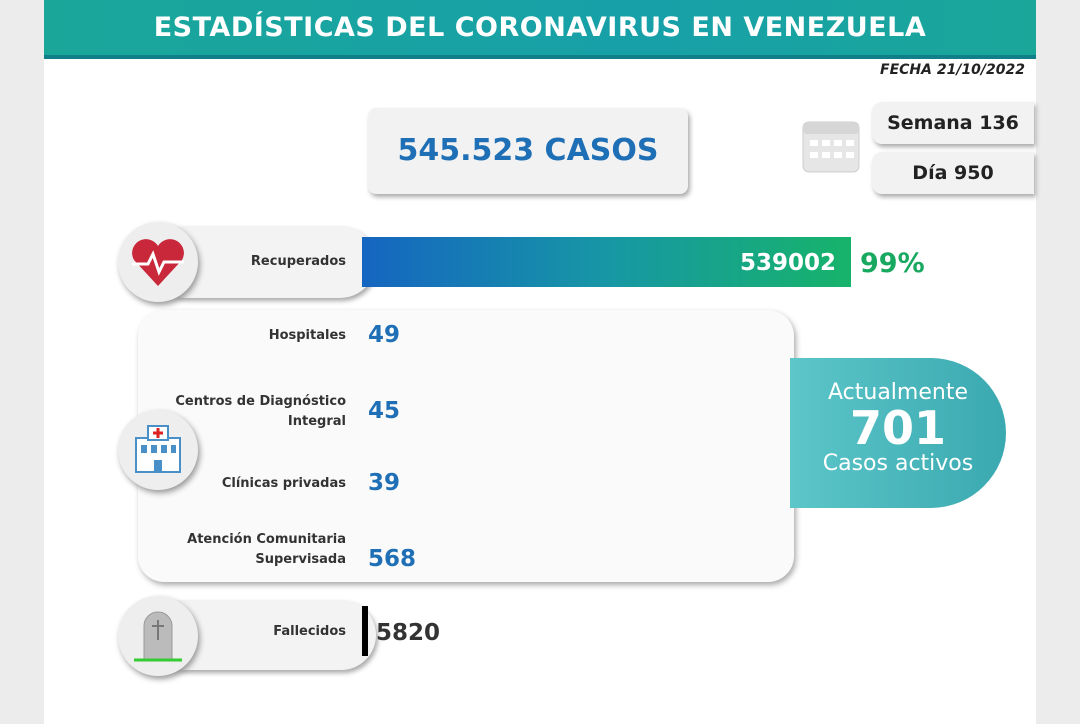 The height and width of the screenshot is (724, 1080). I want to click on banner, so click(540, 29).